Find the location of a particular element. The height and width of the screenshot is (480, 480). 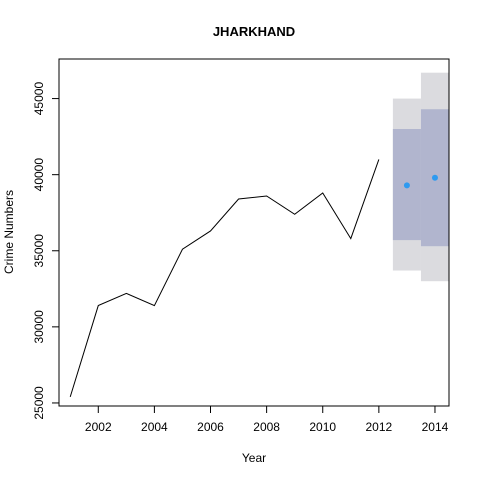

x-axis-label: Year is located at coordinates (254, 458).